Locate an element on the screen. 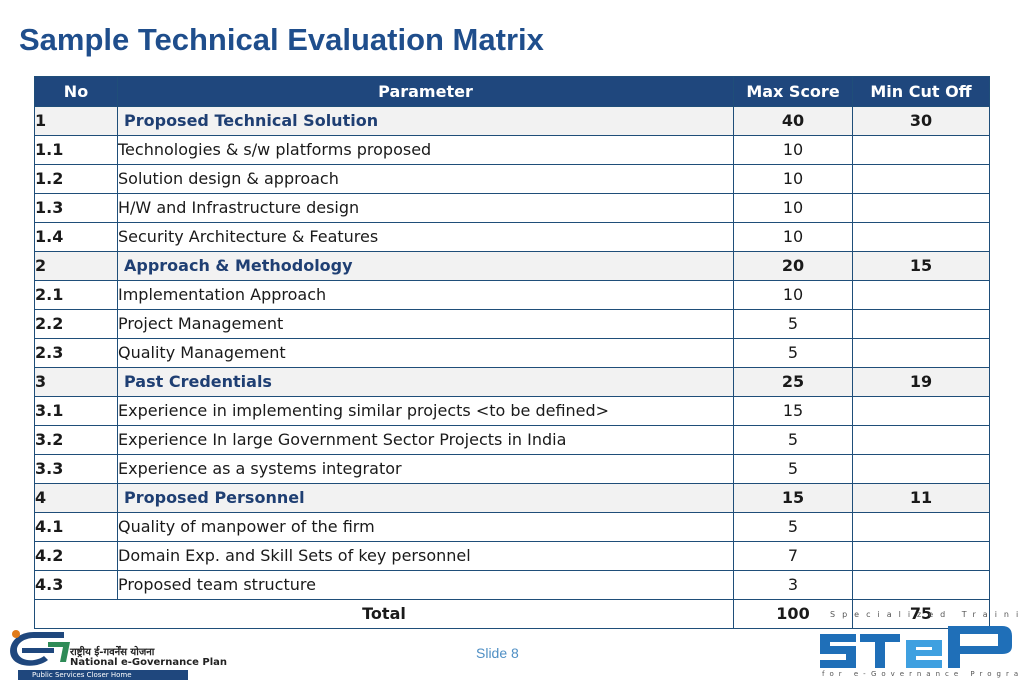  row-number: 4 is located at coordinates (76, 498).